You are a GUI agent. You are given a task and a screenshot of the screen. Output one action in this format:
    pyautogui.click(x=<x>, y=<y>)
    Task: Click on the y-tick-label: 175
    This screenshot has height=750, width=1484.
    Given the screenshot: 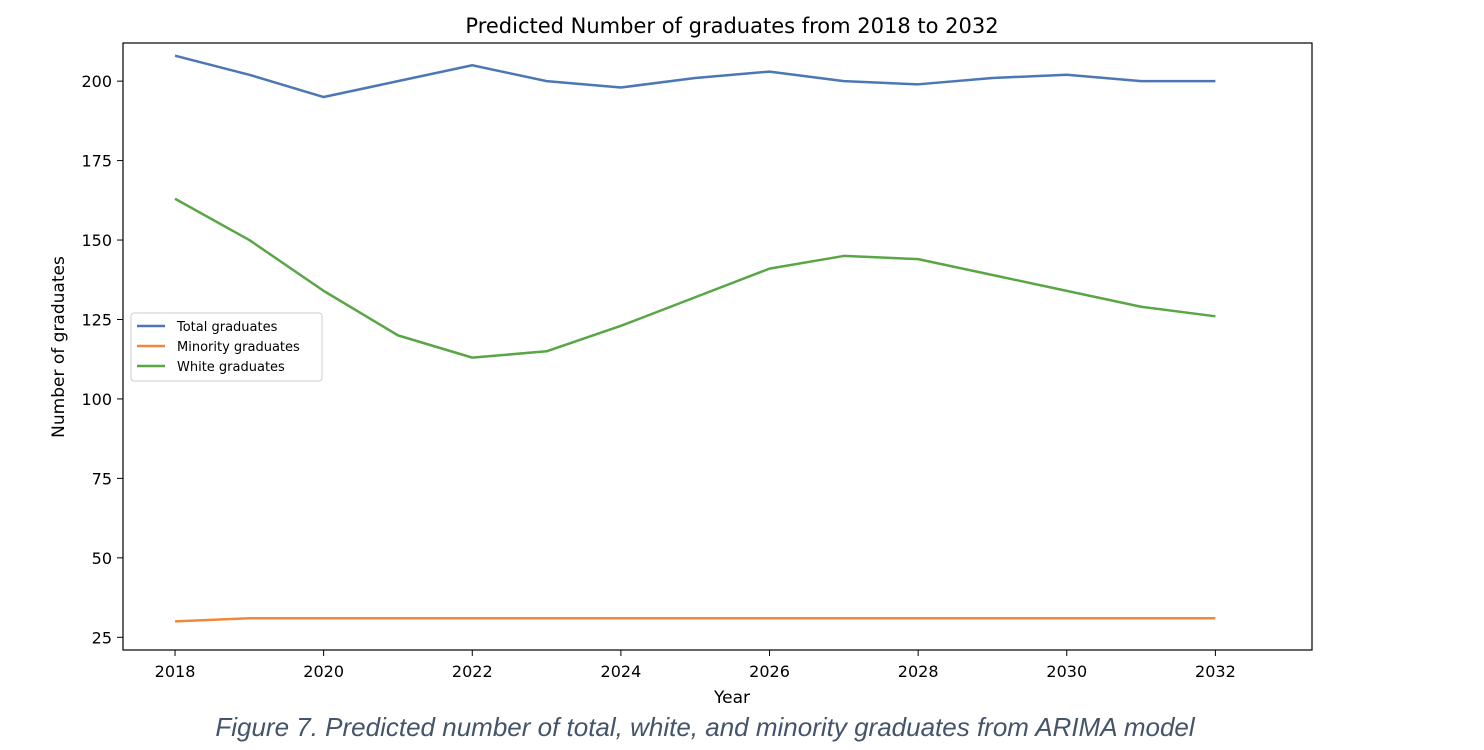 What is the action you would take?
    pyautogui.click(x=96, y=161)
    